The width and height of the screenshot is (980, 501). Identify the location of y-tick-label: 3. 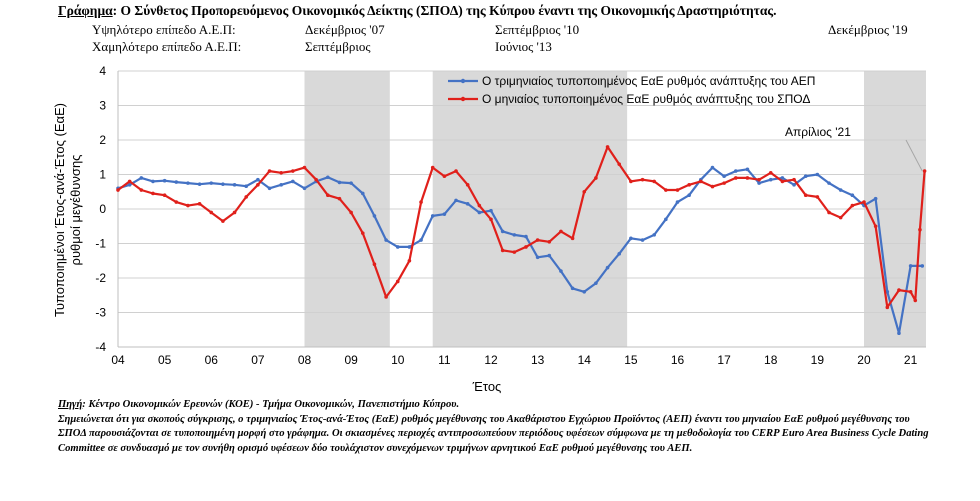
(102, 106).